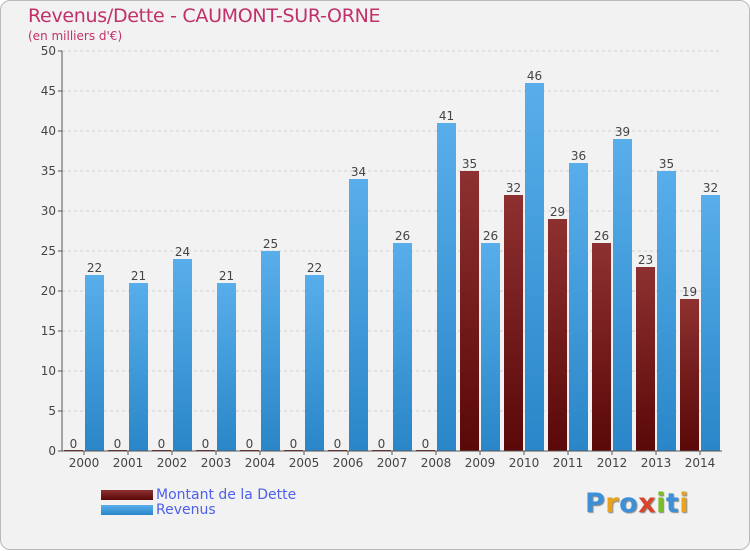 The height and width of the screenshot is (551, 750). What do you see at coordinates (358, 172) in the screenshot?
I see `data-label-revenus: 34` at bounding box center [358, 172].